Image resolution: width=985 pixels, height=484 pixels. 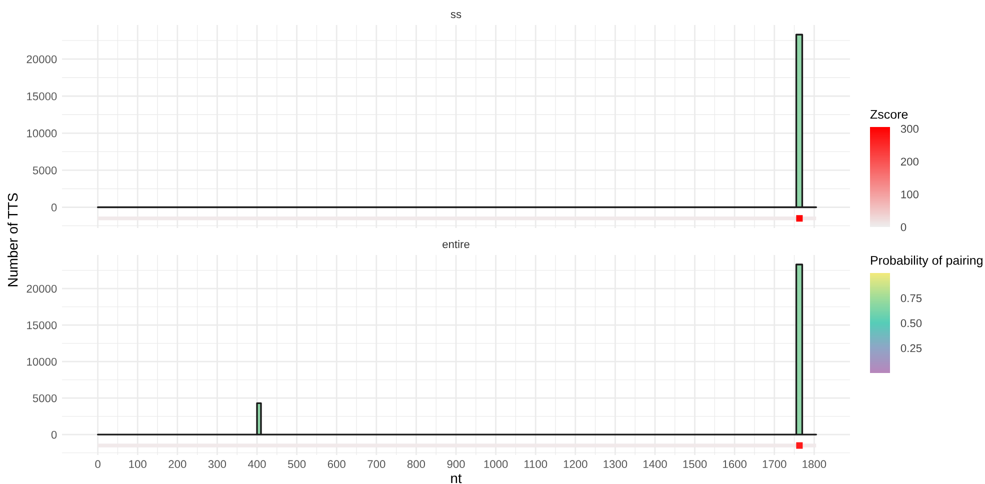 I want to click on y-axis-title: Number of TTS, so click(x=13, y=239).